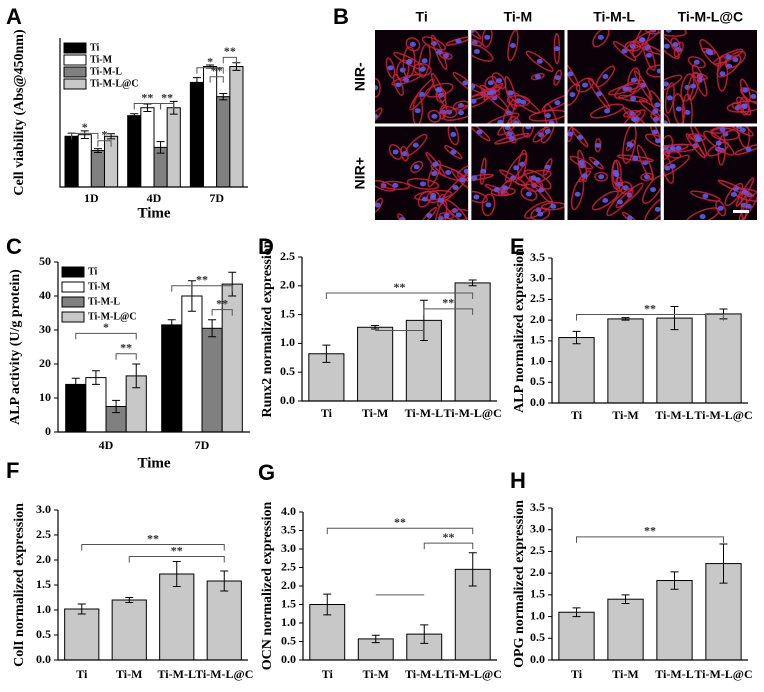 The width and height of the screenshot is (764, 692). Describe the element at coordinates (519, 584) in the screenshot. I see `y-axis-label: OPG normalized expression` at that location.